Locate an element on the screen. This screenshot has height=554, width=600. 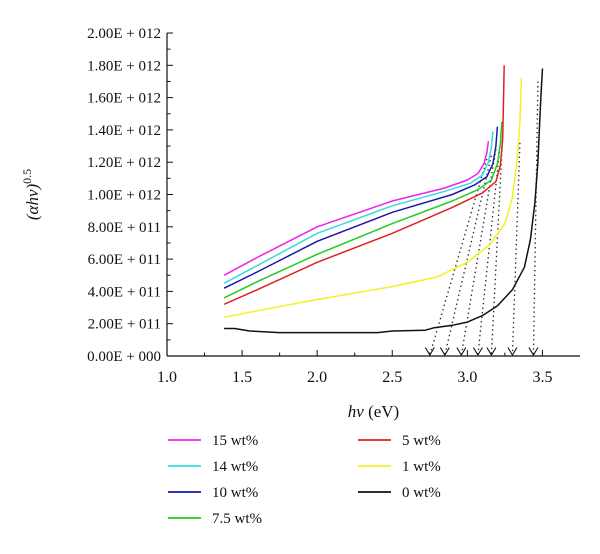
x-tick-label: 1.5 is located at coordinates (242, 377).